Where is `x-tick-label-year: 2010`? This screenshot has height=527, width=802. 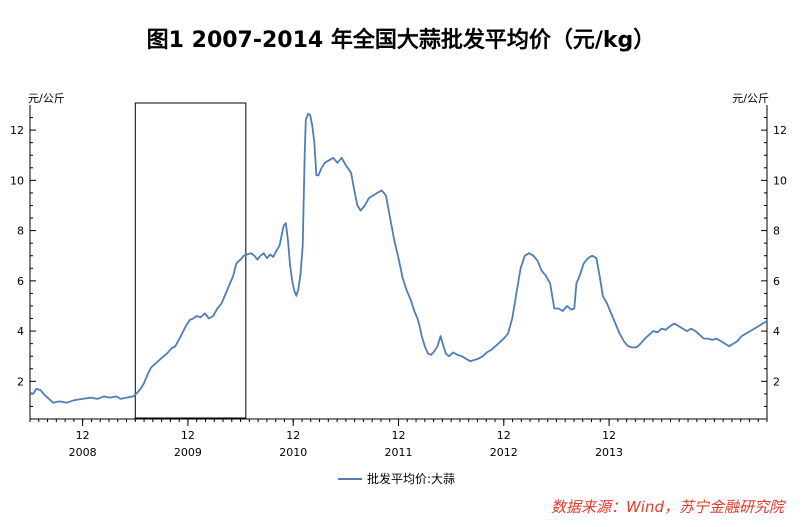
x-tick-label-year: 2010 is located at coordinates (293, 452).